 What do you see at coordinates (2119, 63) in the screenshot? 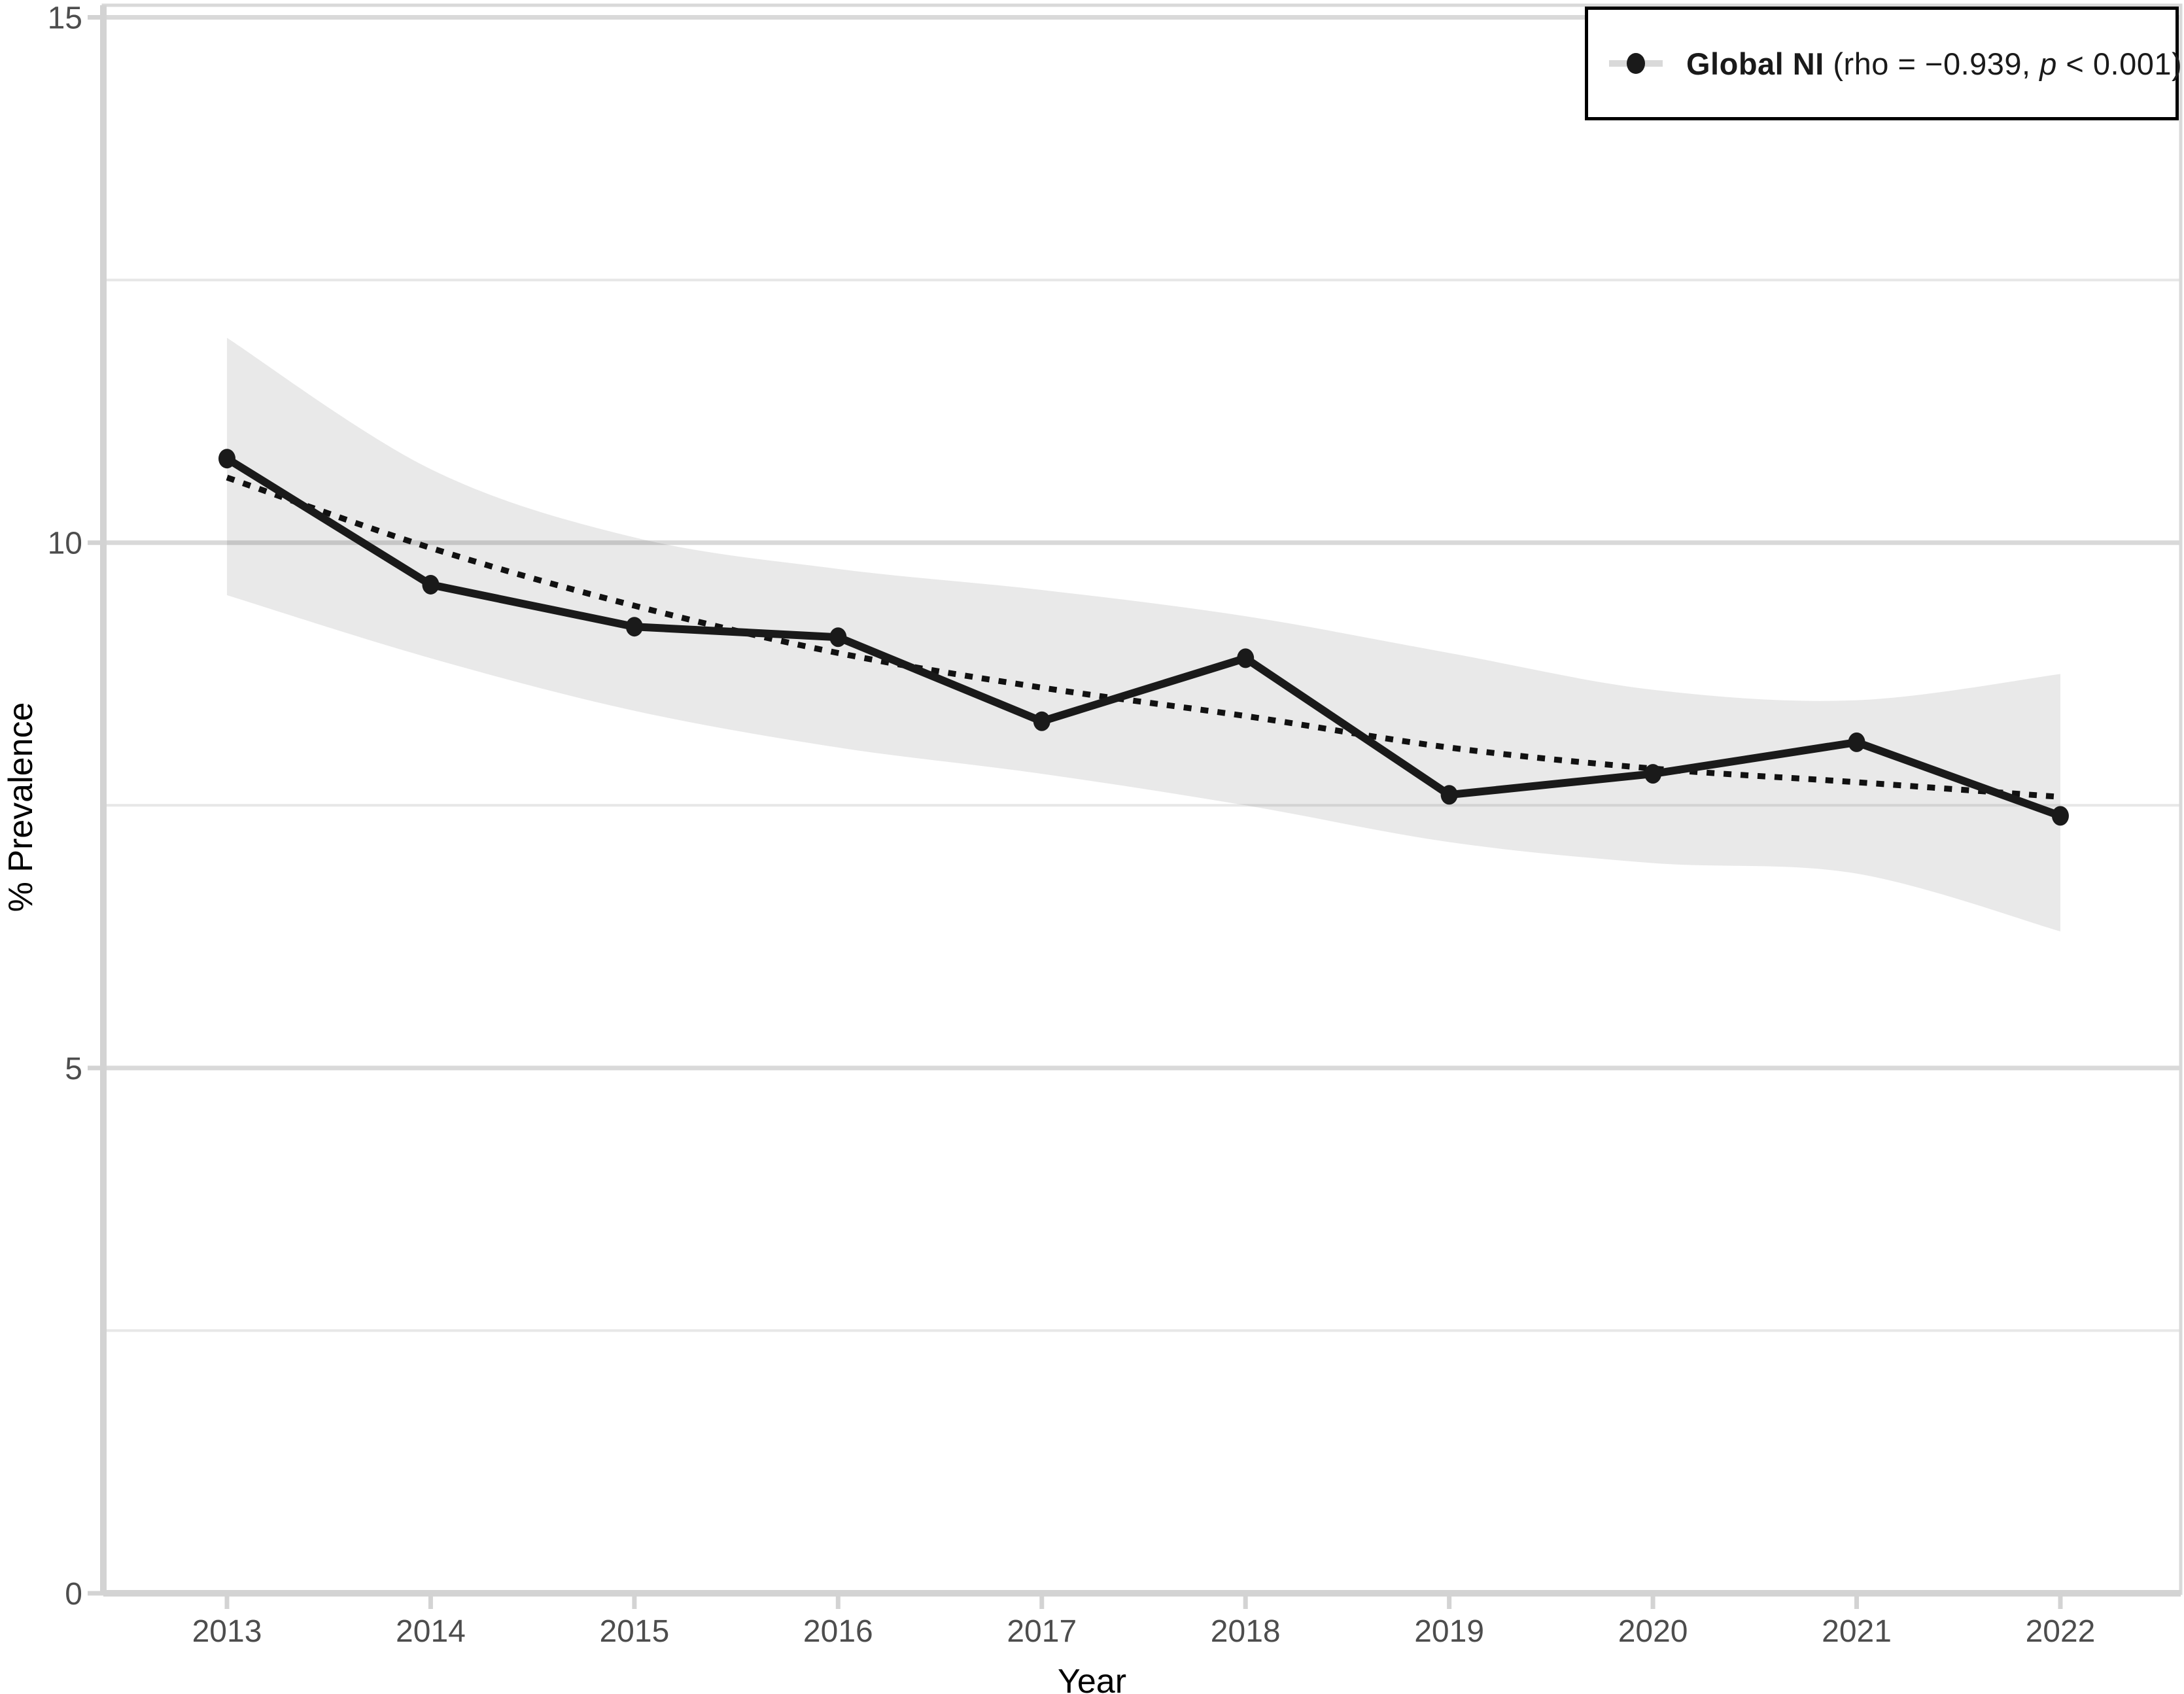
I see `legend-stats-suffix: < 0.001)` at bounding box center [2119, 63].